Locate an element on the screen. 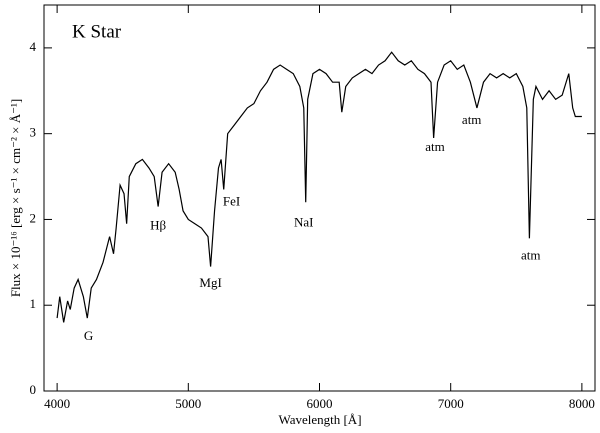 This screenshot has height=433, width=600. y-axis-label: Flux × 10⁻¹⁶ [erg × s⁻¹ × cm⁻² × Å⁻¹] is located at coordinates (15, 198).